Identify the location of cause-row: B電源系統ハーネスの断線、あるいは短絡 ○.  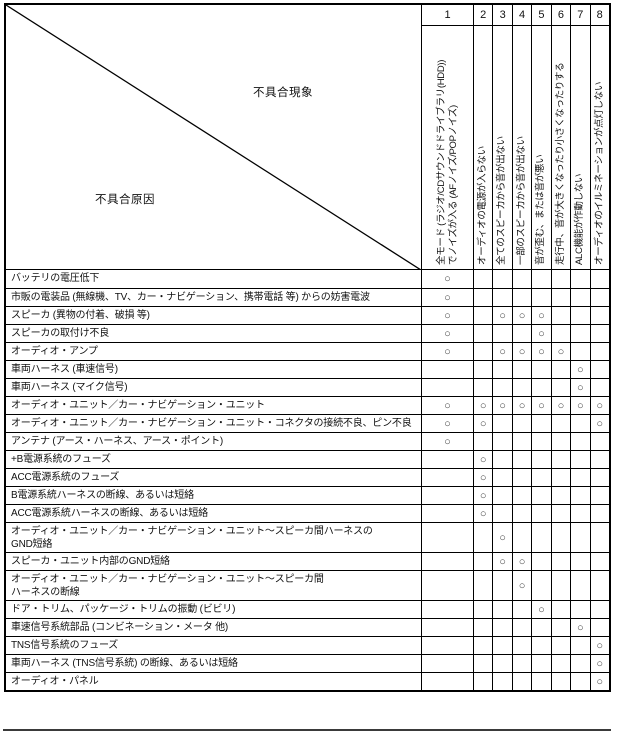
(307, 495).